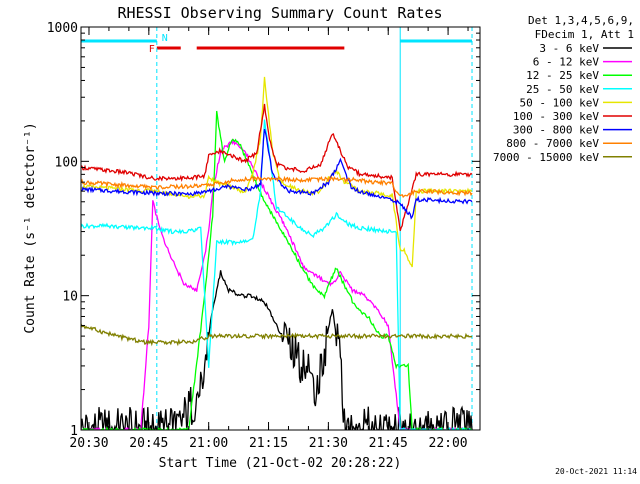 This screenshot has height=484, width=640. Describe the element at coordinates (552, 143) in the screenshot. I see `legend-label-7: 800 - 7000 keV` at that location.